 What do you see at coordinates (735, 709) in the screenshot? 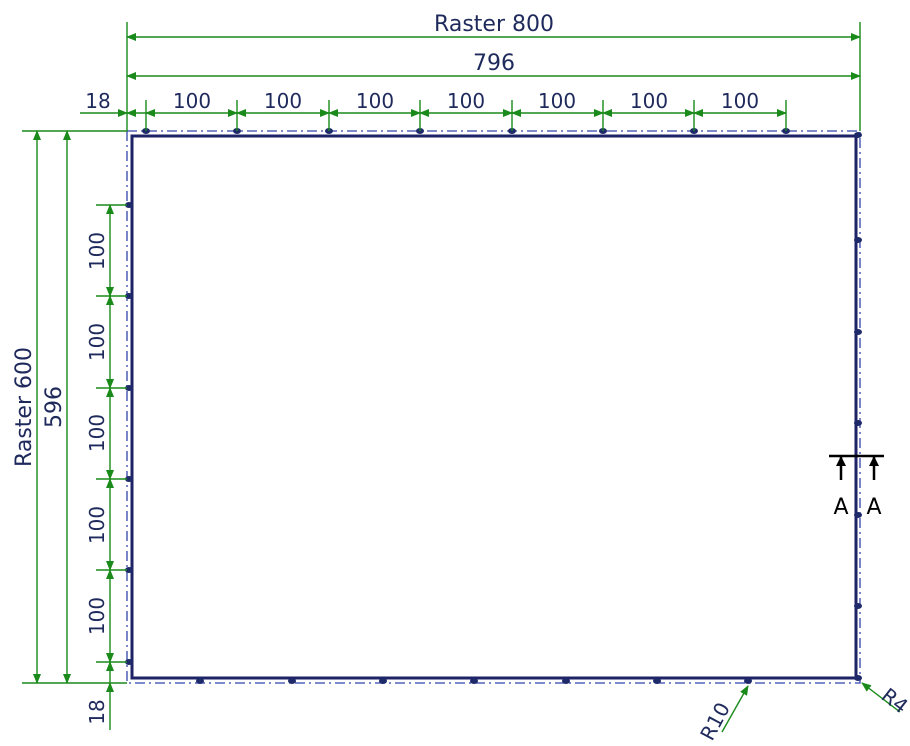
I see `r10-leader` at bounding box center [735, 709].